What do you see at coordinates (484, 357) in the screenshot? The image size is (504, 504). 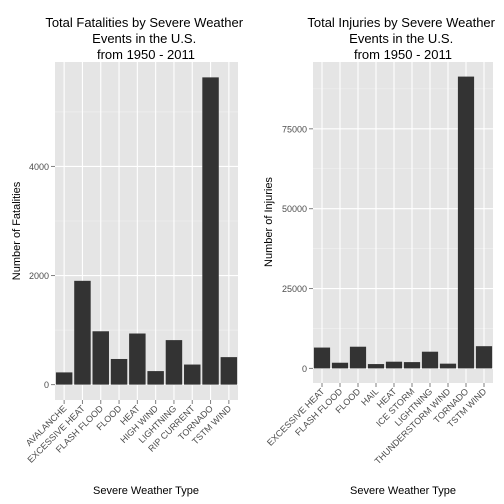 I see `bar-injuries-tstm-wind` at bounding box center [484, 357].